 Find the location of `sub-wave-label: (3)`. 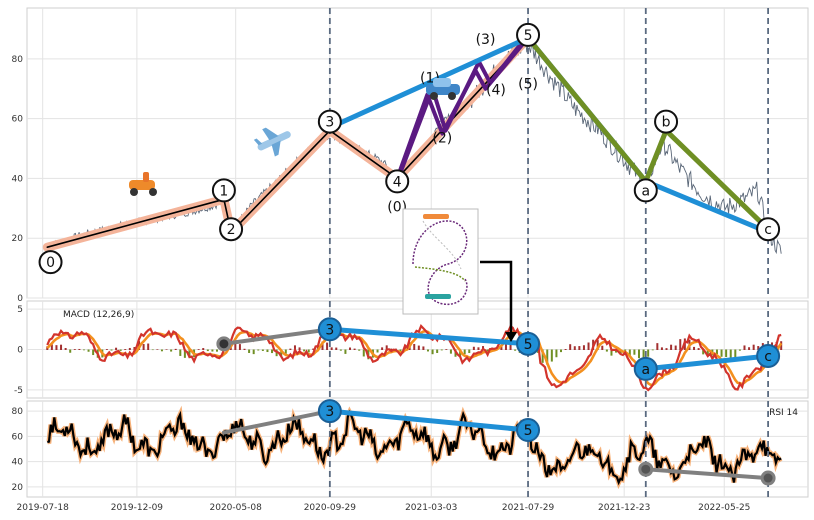

sub-wave-label: (3) is located at coordinates (486, 40).